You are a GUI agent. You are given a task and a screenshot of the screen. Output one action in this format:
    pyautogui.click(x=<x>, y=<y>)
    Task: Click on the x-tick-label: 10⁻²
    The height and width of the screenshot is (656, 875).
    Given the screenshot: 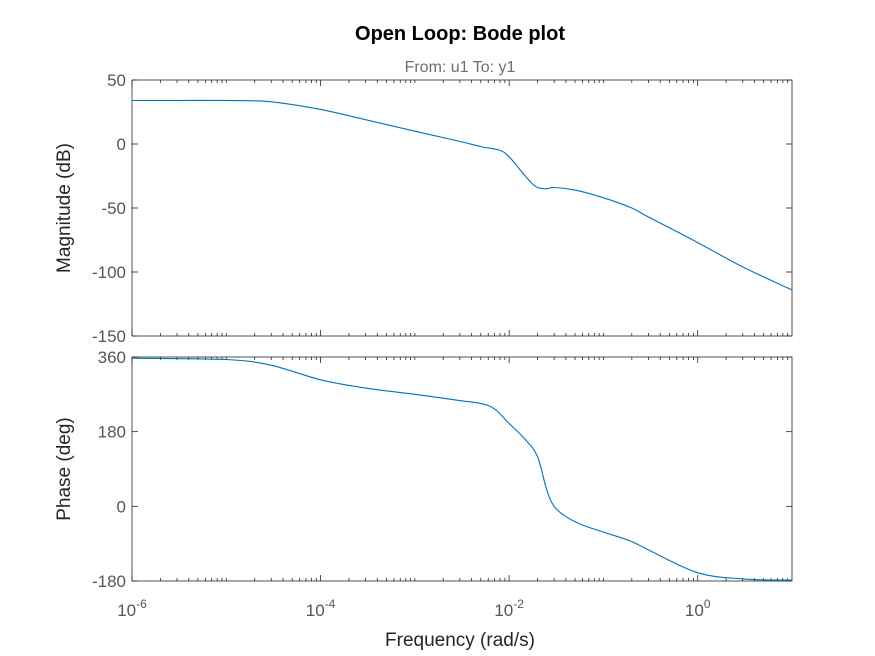 What is the action you would take?
    pyautogui.click(x=509, y=608)
    